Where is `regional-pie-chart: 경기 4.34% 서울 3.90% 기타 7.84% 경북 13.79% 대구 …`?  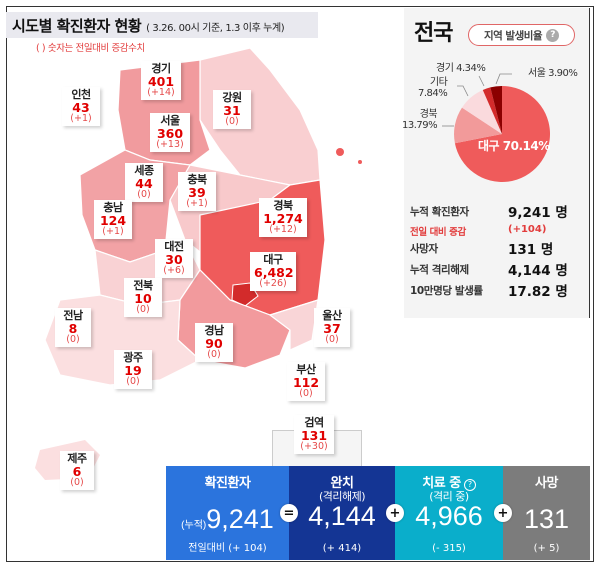
regional-pie-chart: 경기 4.34% 서울 3.90% 기타 7.84% 경북 13.79% 대구 … is located at coordinates (500, 121).